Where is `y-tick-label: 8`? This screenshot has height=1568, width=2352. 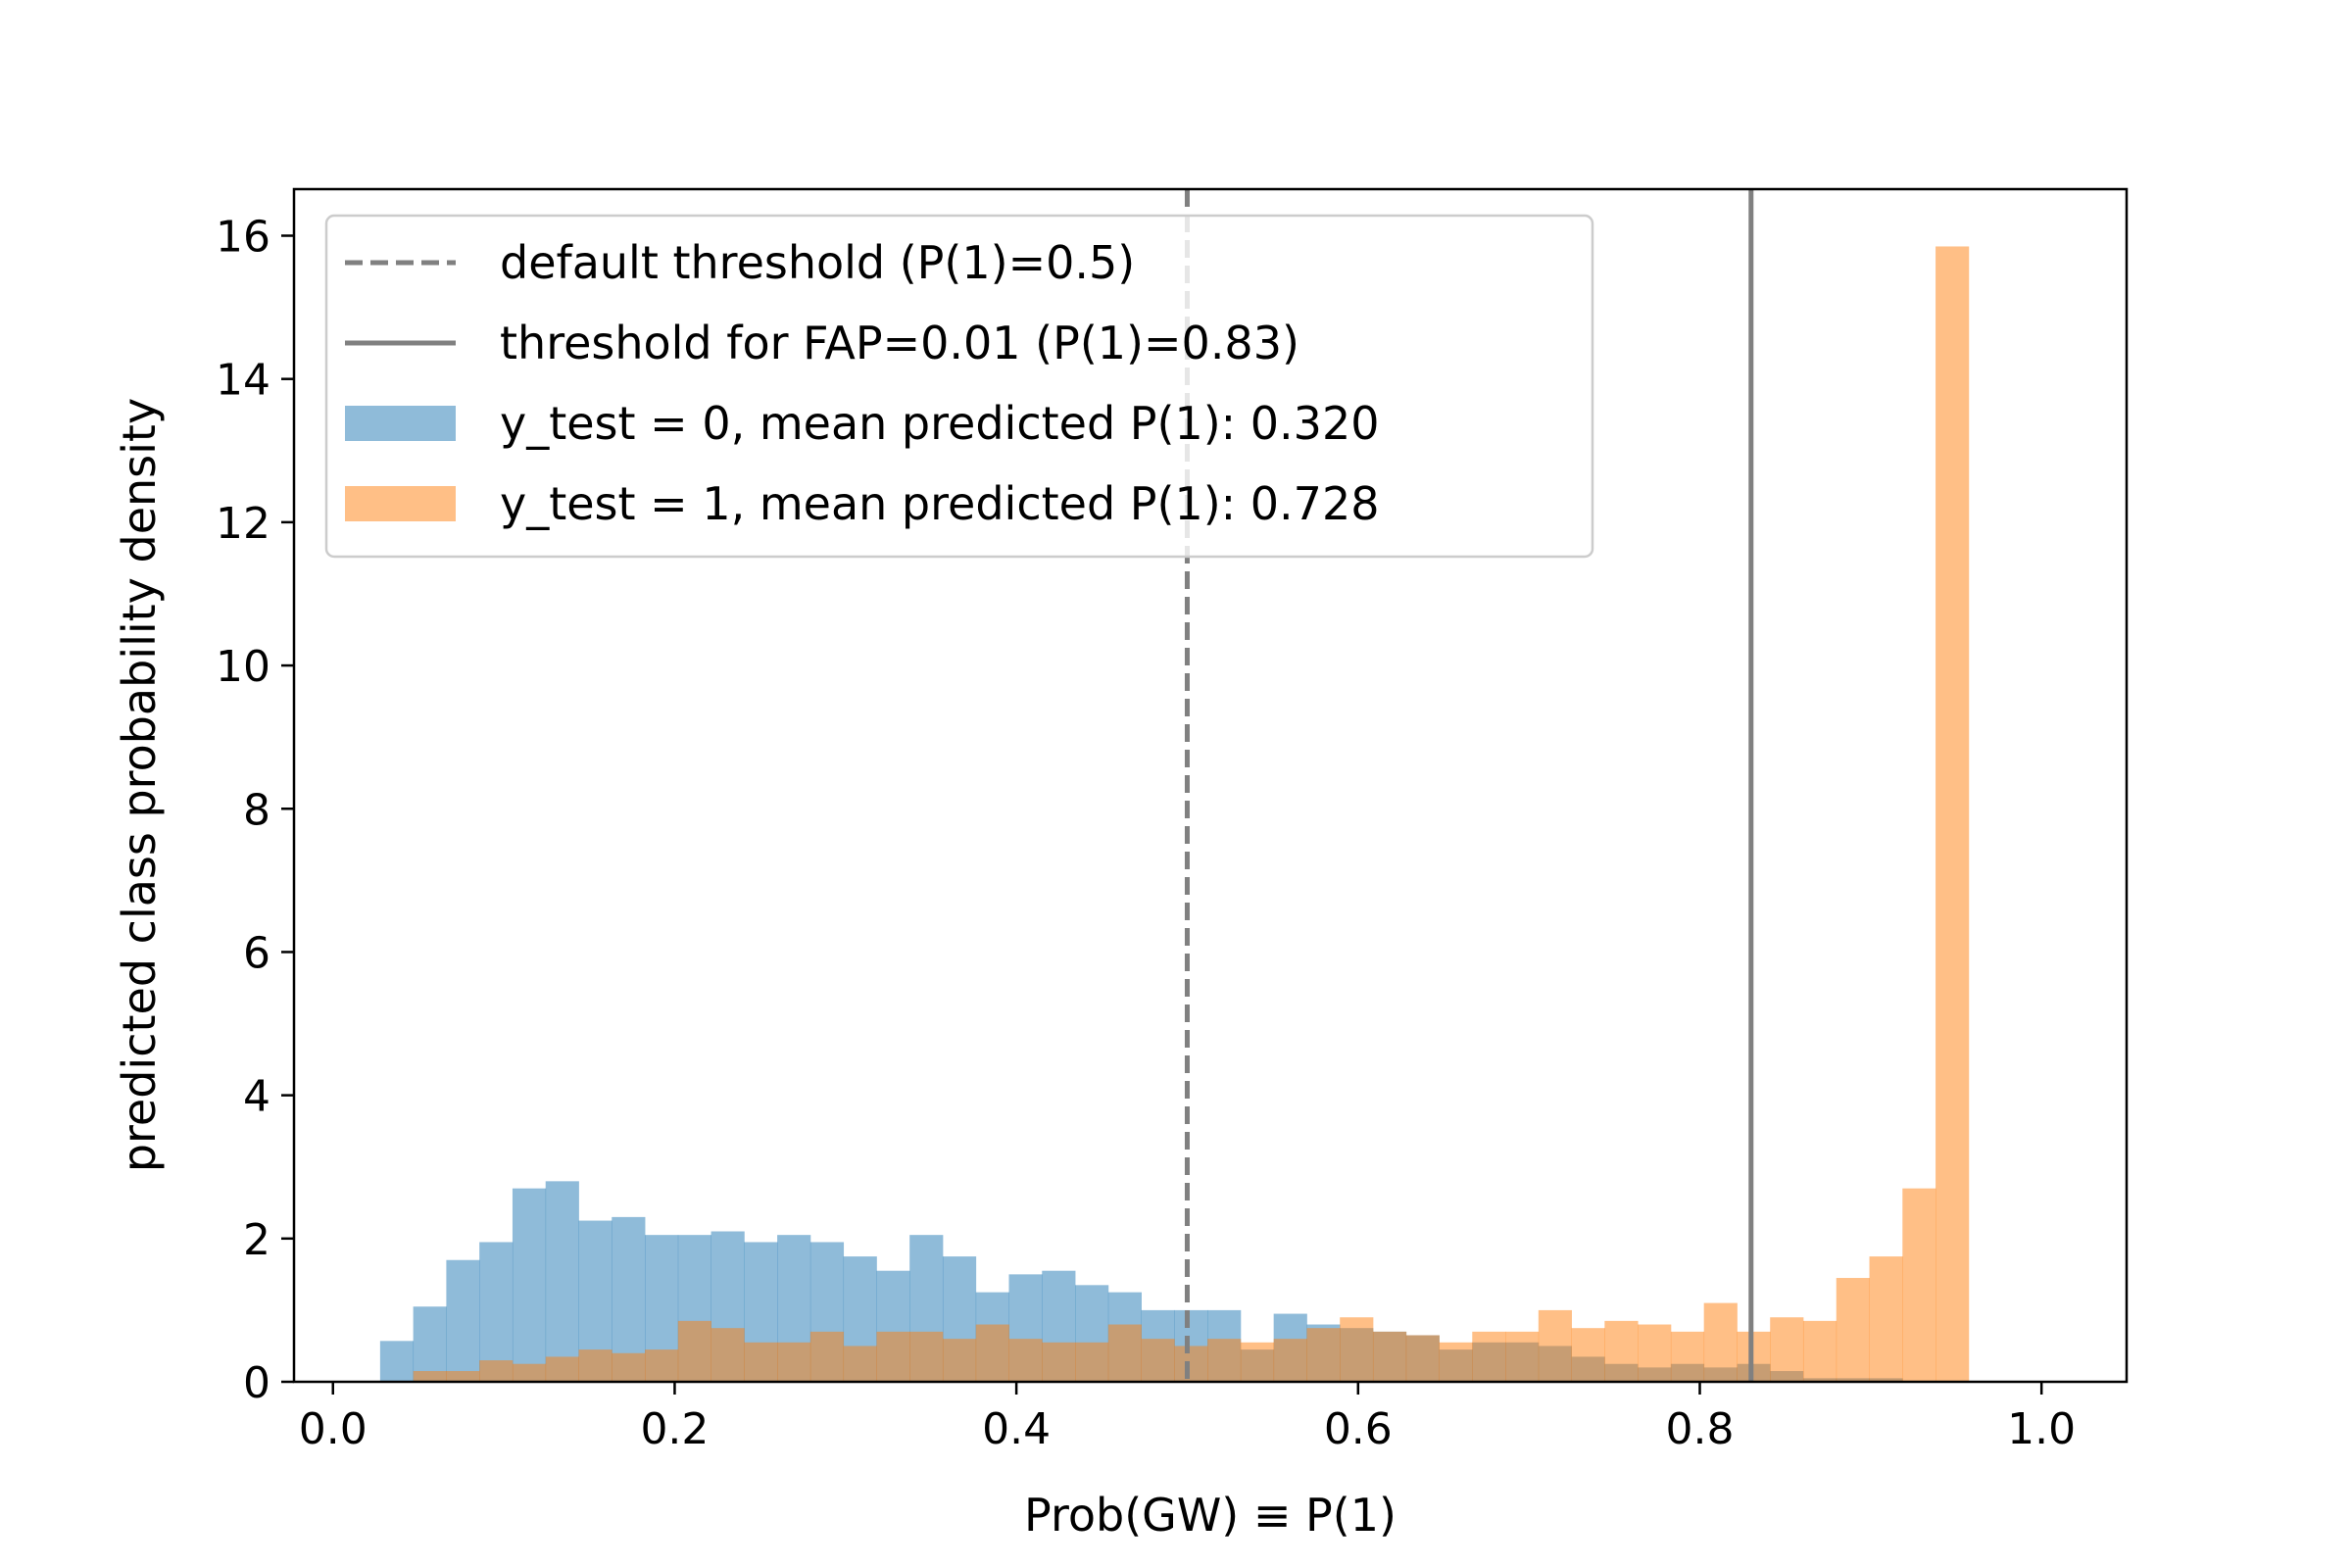
y-tick-label: 8 is located at coordinates (256, 810).